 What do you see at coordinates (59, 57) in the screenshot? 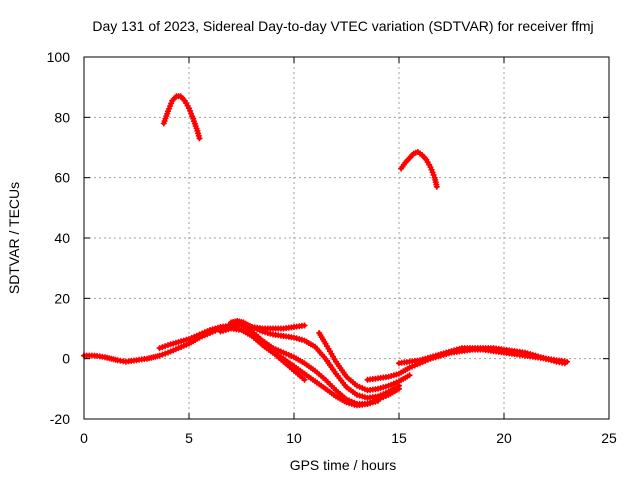
I see `y-tick-label: 100` at bounding box center [59, 57].